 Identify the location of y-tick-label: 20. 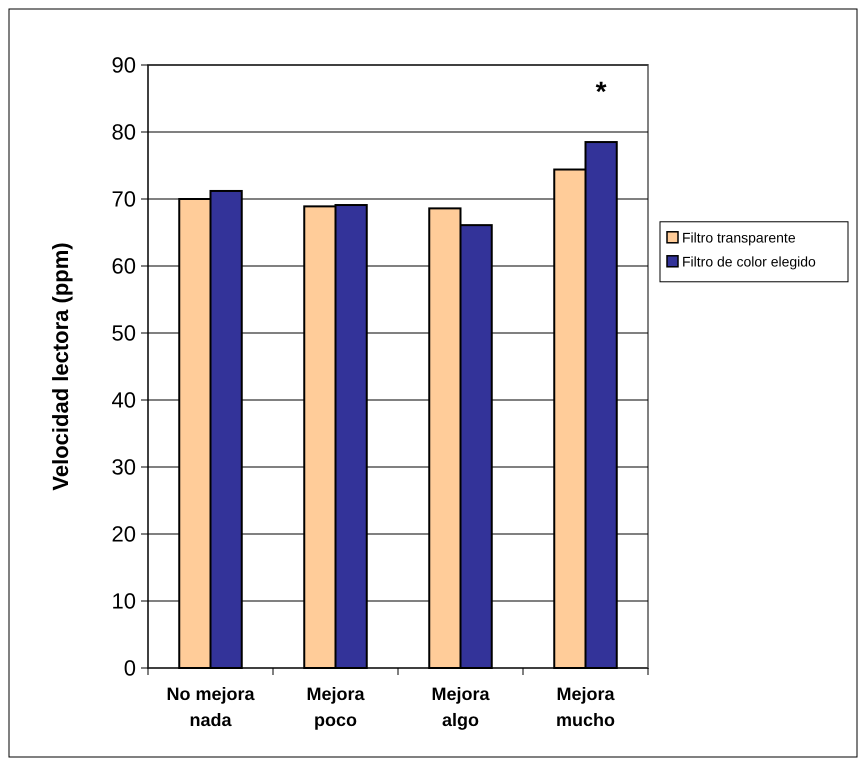
(124, 534).